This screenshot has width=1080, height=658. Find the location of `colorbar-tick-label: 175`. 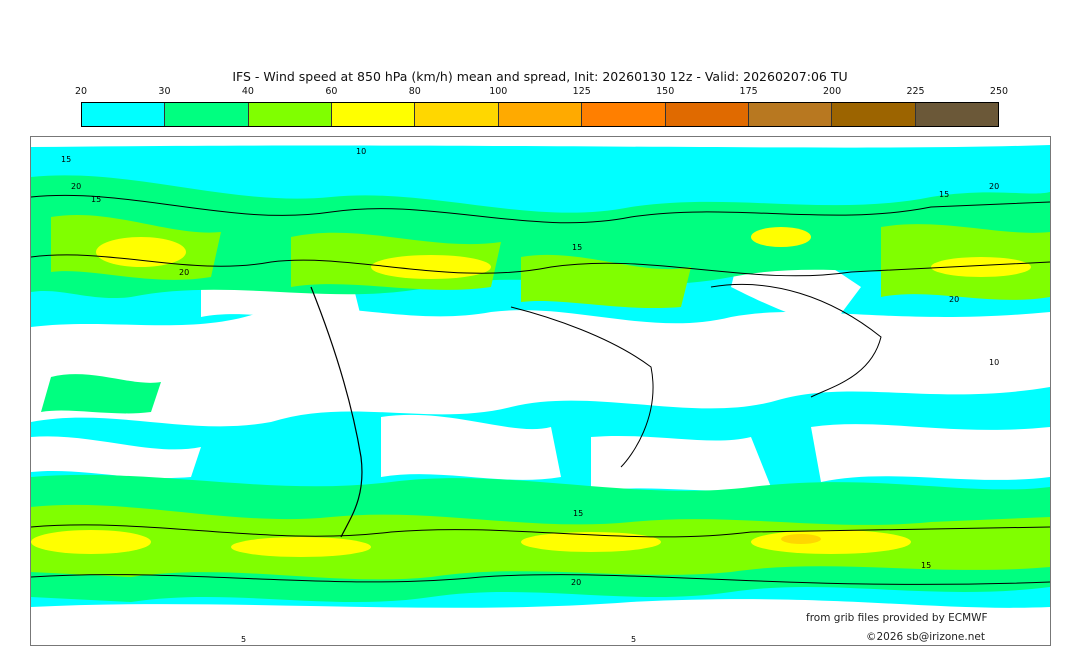

colorbar-tick-label: 175 is located at coordinates (748, 91).